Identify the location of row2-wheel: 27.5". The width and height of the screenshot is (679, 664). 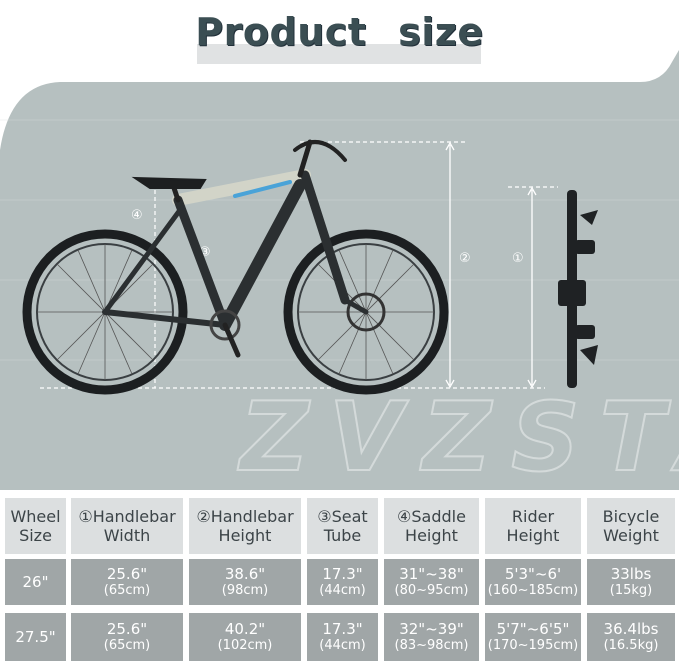
(35, 637).